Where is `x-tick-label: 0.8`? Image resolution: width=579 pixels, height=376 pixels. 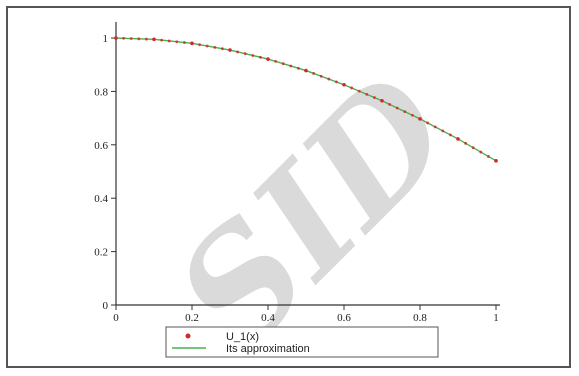
x-tick-label: 0.8 is located at coordinates (420, 318).